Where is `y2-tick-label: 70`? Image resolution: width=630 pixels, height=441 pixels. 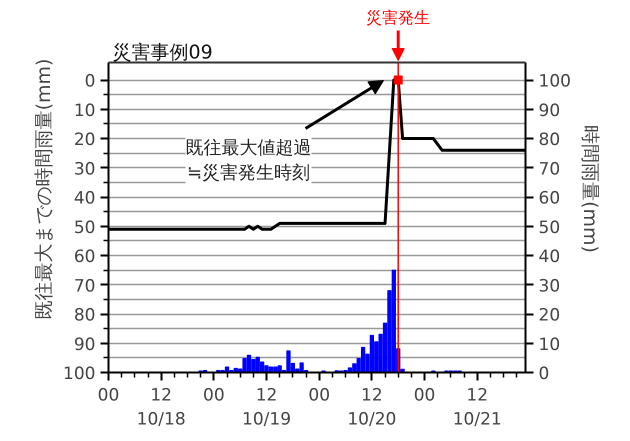
y2-tick-label: 70 is located at coordinates (549, 169).